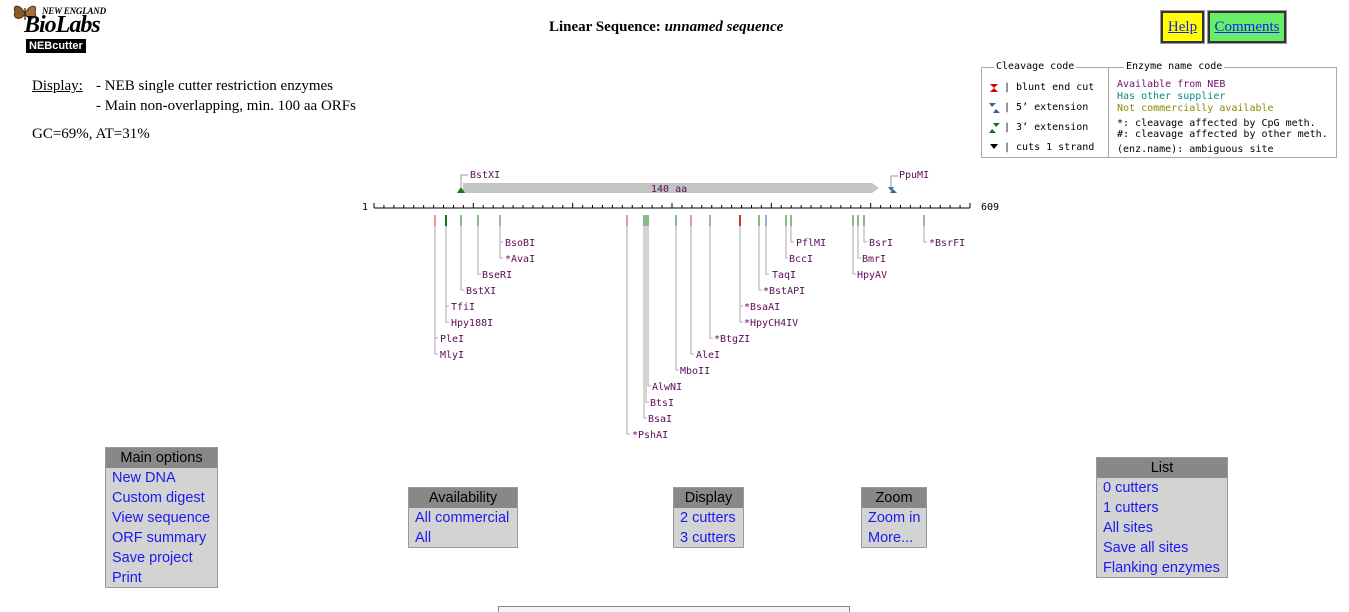  I want to click on menu-save-all-sites: Save all sites, so click(1146, 548).